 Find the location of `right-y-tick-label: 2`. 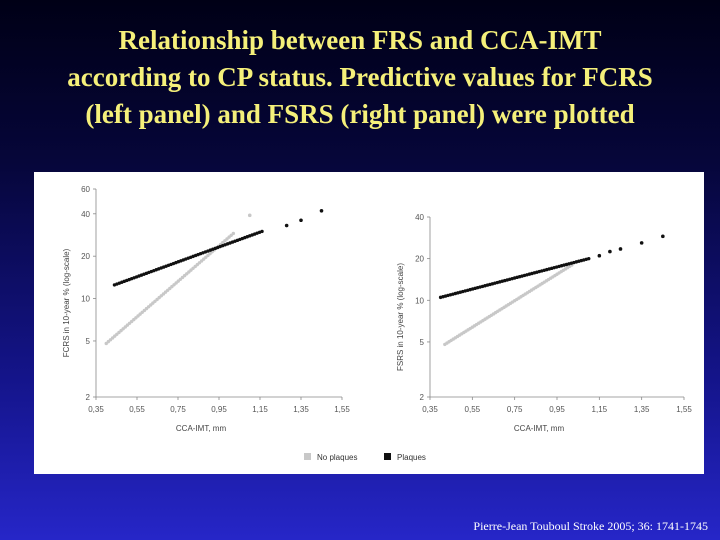

right-y-tick-label: 2 is located at coordinates (422, 397).